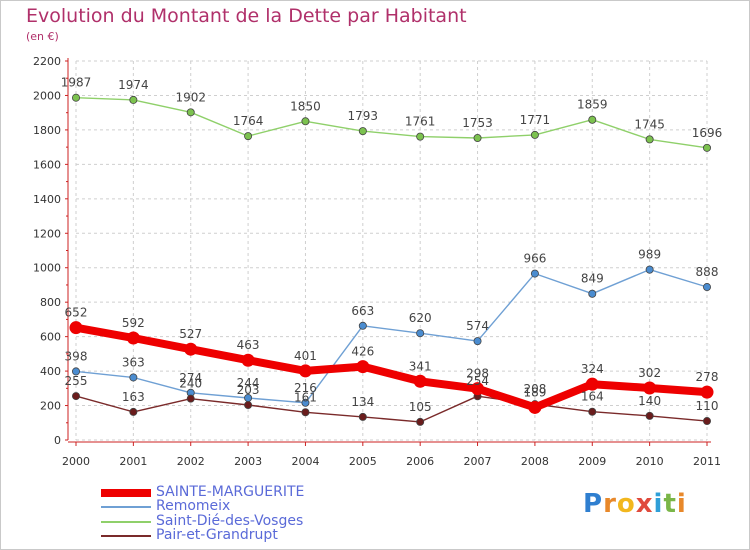 The width and height of the screenshot is (750, 550). What do you see at coordinates (76, 356) in the screenshot?
I see `data-label-remomeix: 398` at bounding box center [76, 356].